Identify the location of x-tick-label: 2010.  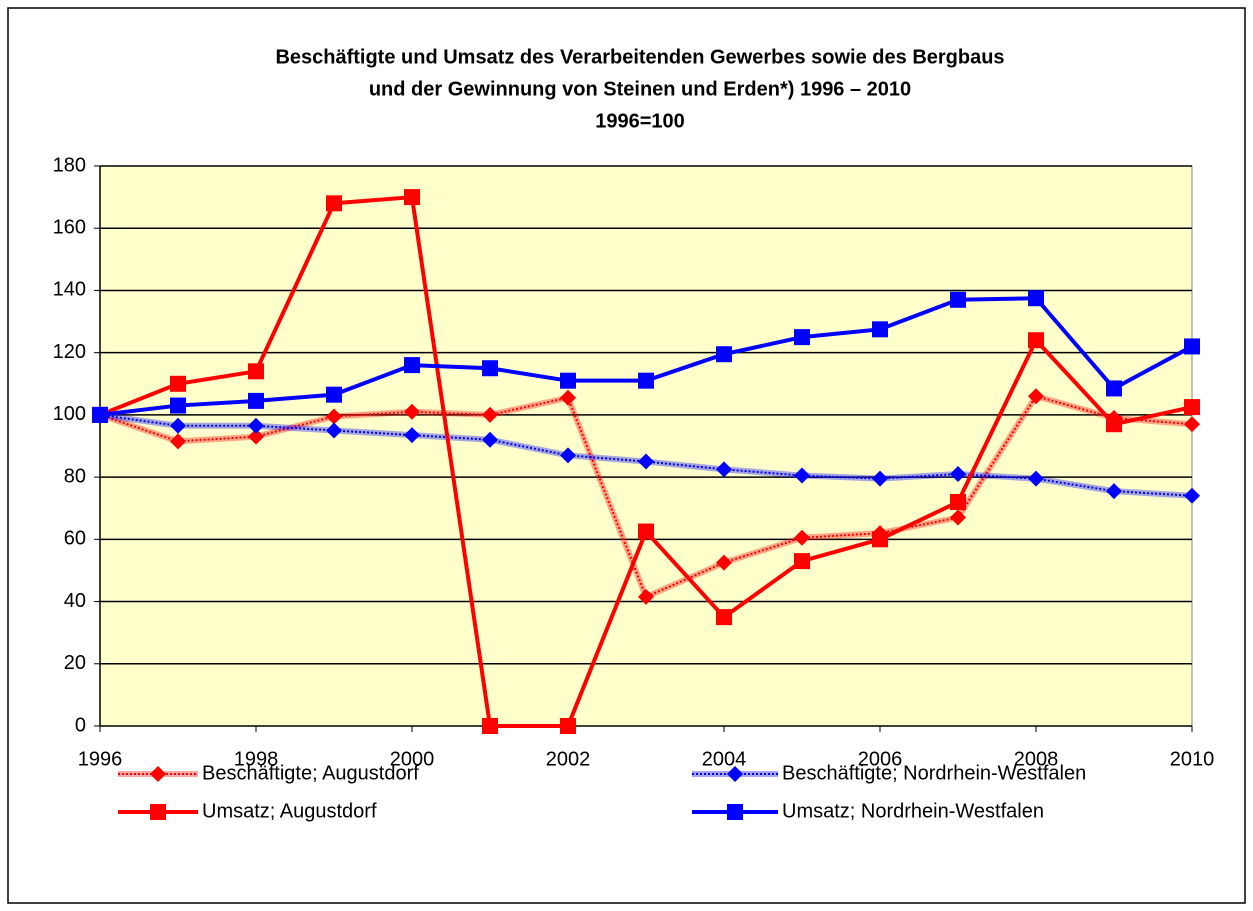
(1192, 759).